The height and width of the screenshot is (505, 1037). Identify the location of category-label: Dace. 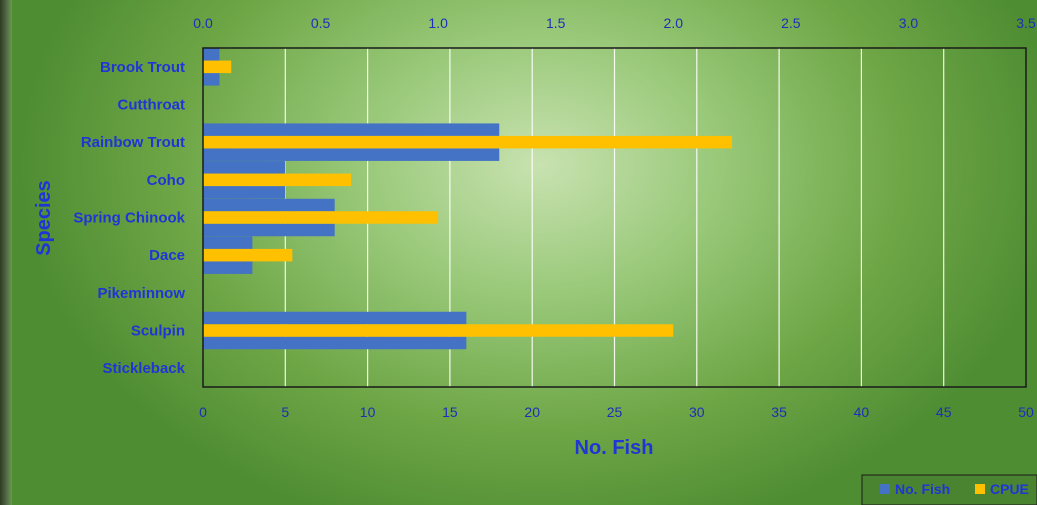
(167, 255).